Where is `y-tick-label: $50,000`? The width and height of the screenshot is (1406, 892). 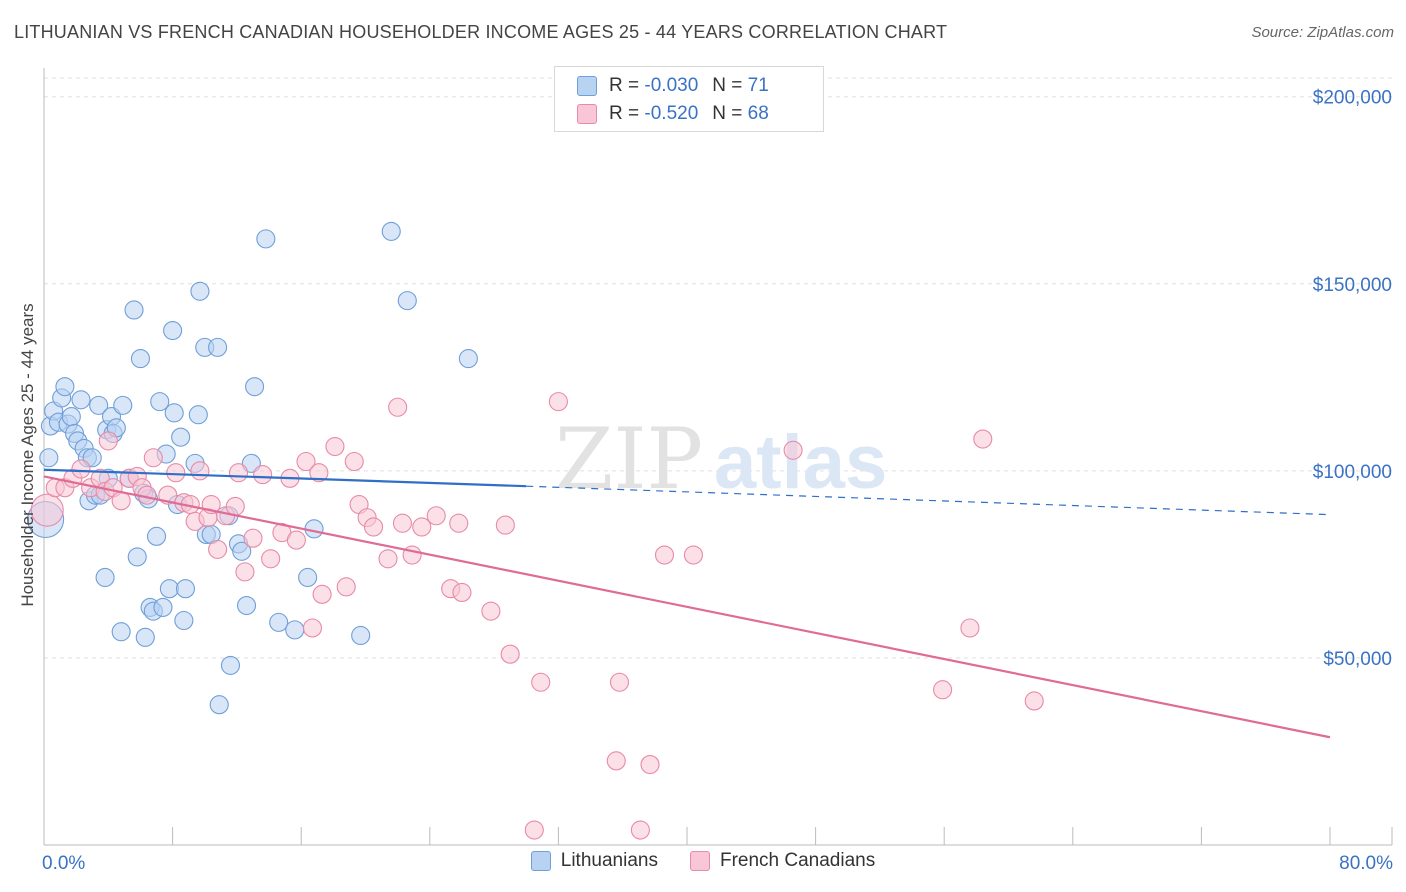
y-tick-label: $50,000 is located at coordinates (1357, 659).